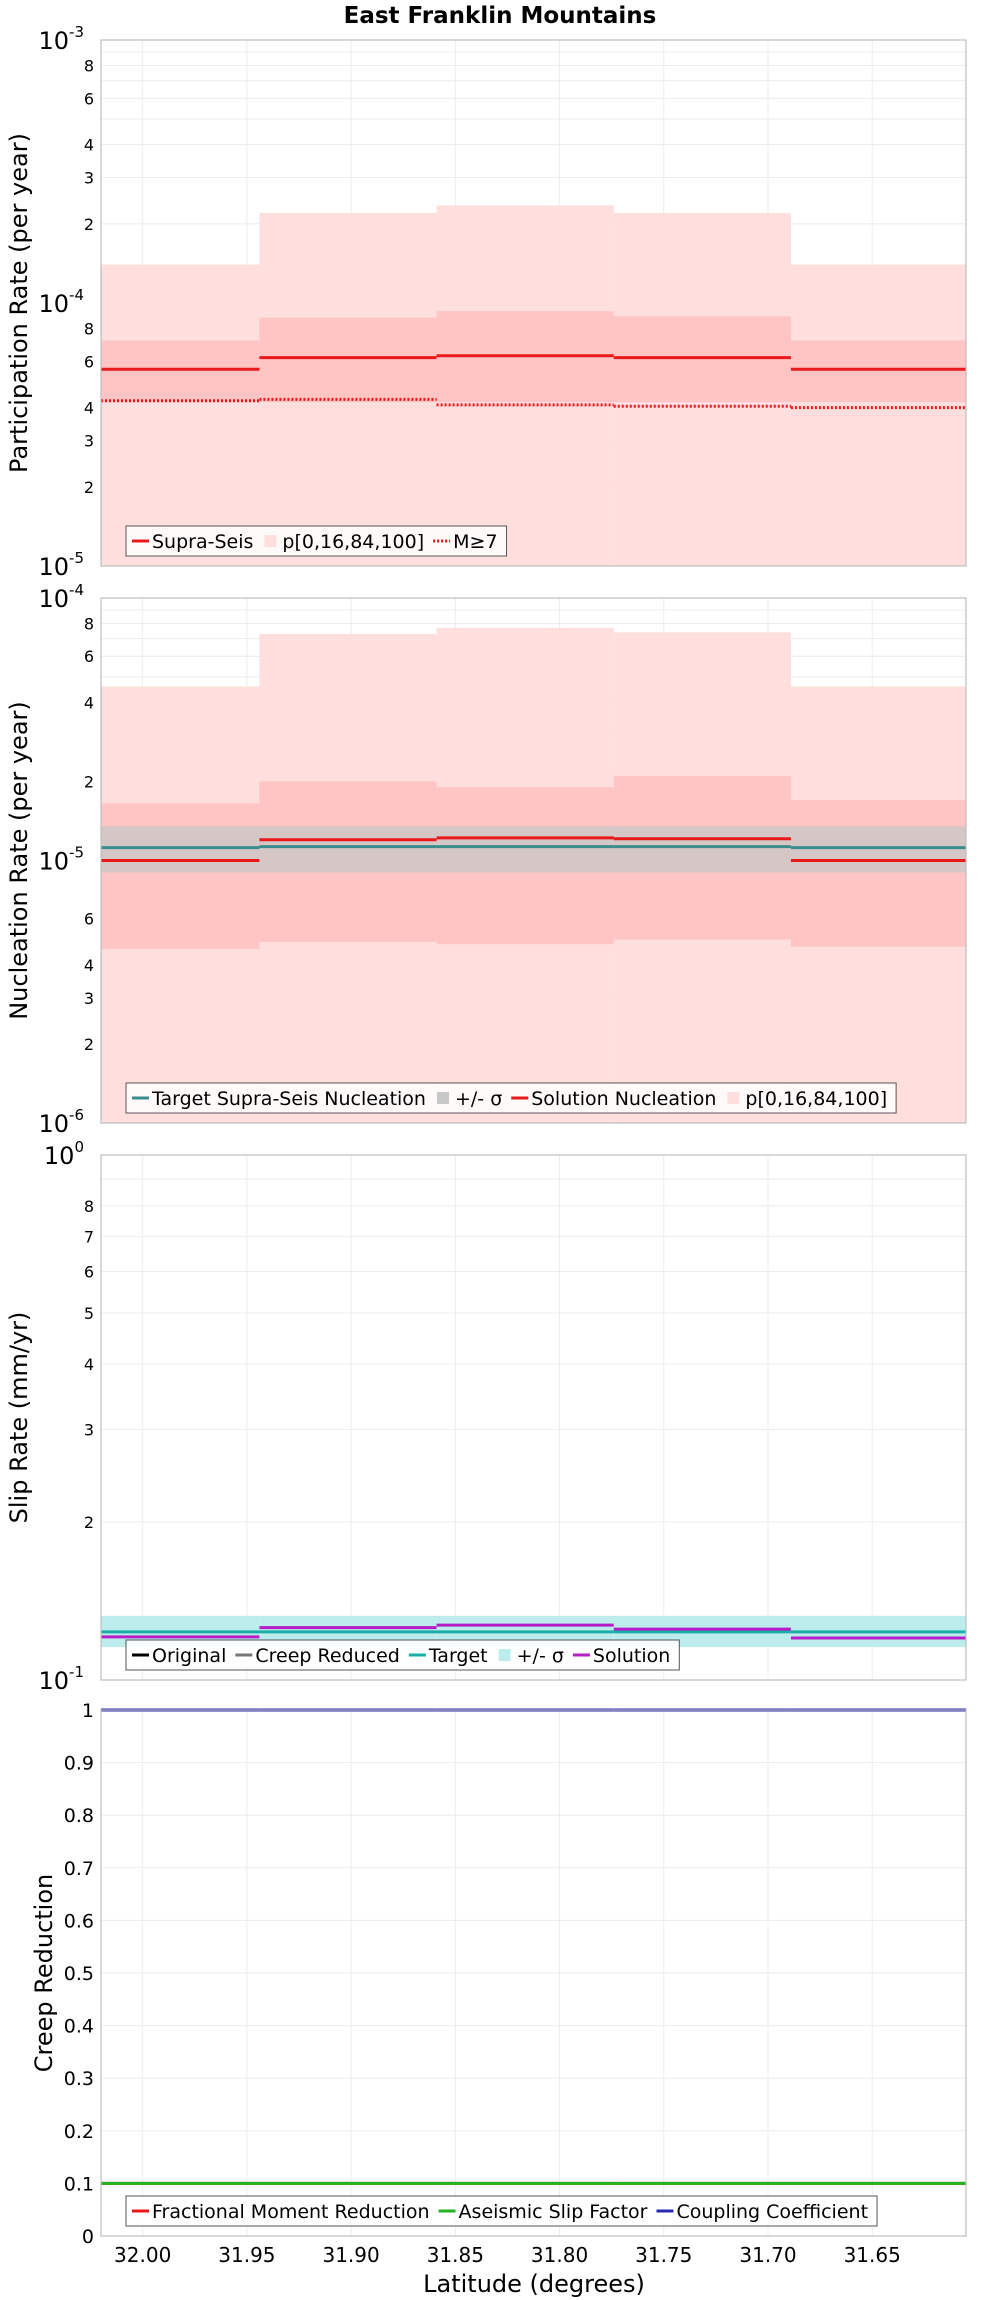 This screenshot has height=2300, width=1000. I want to click on y-tick-label: 7, so click(89, 1236).